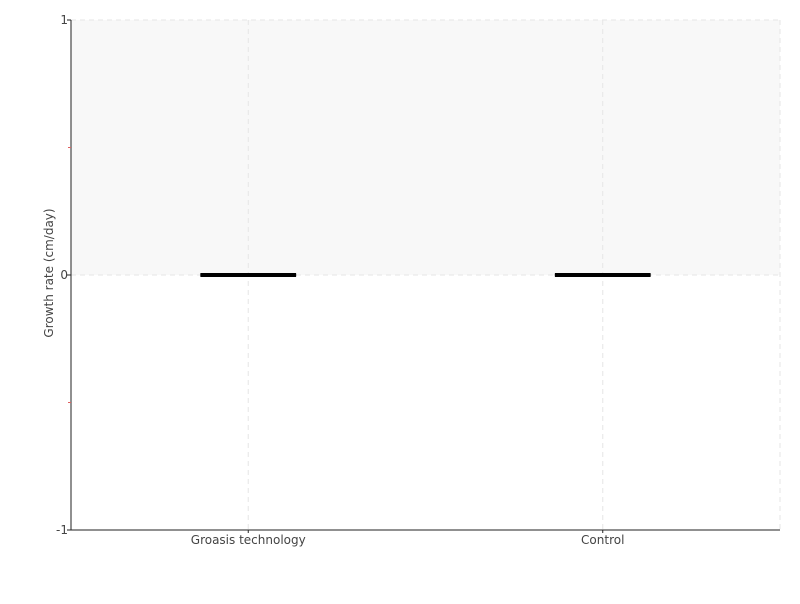 The width and height of the screenshot is (800, 604). Describe the element at coordinates (62, 530) in the screenshot. I see `y-tick-label: -1` at that location.